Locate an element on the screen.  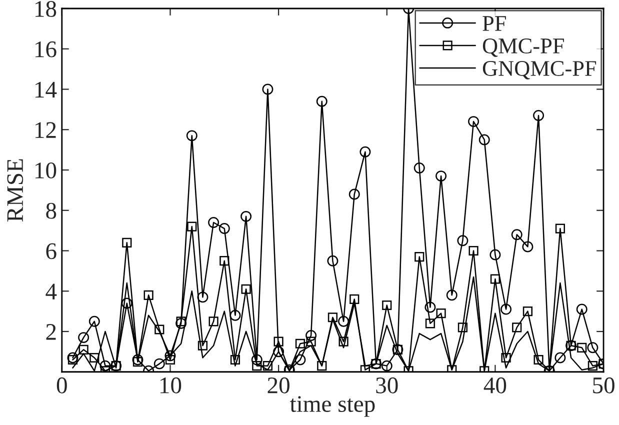
x-tick-label: 50 is located at coordinates (603, 385).